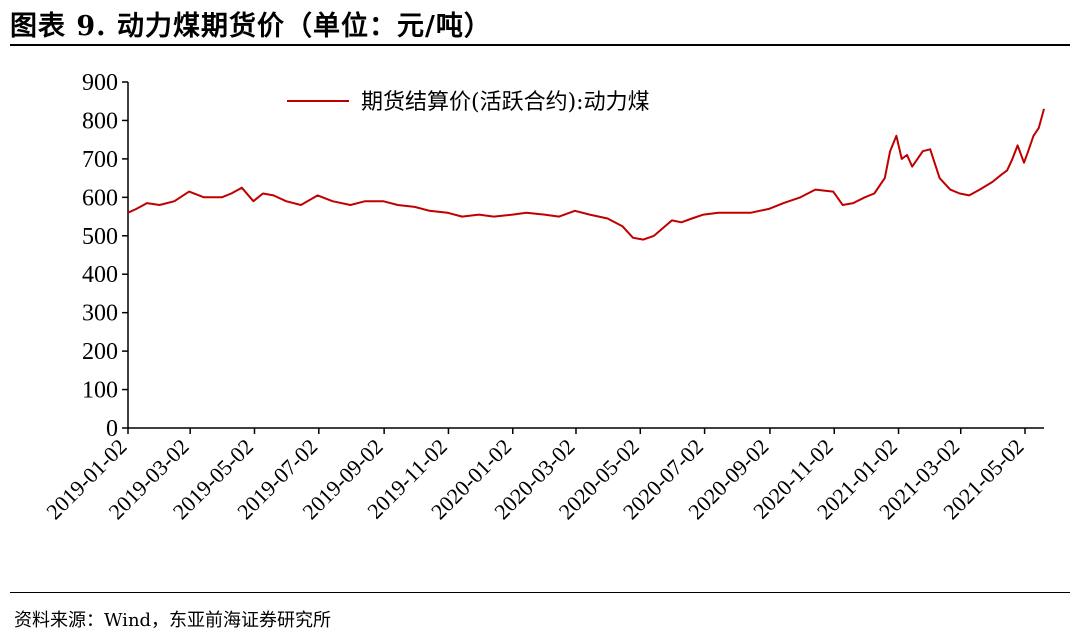 The width and height of the screenshot is (1080, 637). What do you see at coordinates (100, 198) in the screenshot?
I see `y-tick-label: 600` at bounding box center [100, 198].